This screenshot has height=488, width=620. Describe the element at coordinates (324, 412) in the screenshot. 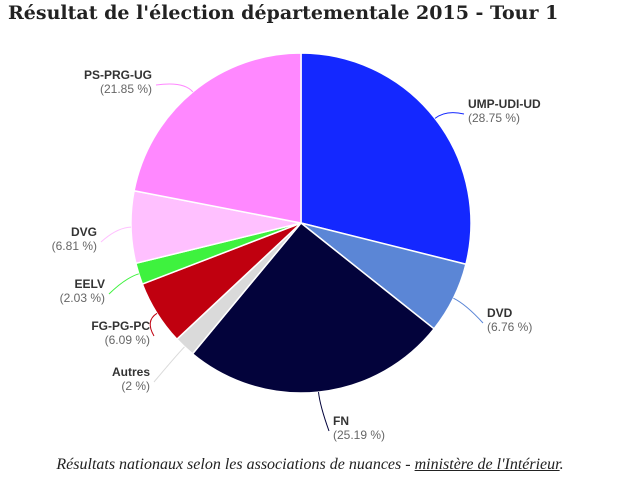

I see `connector-fn` at that location.